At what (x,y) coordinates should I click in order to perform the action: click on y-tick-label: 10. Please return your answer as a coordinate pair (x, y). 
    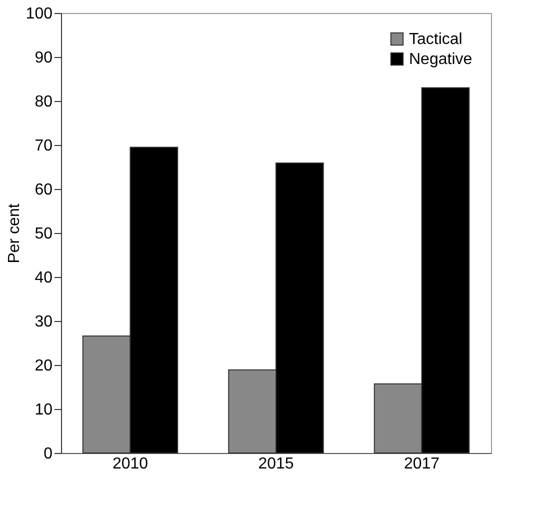
    Looking at the image, I should click on (43, 410).